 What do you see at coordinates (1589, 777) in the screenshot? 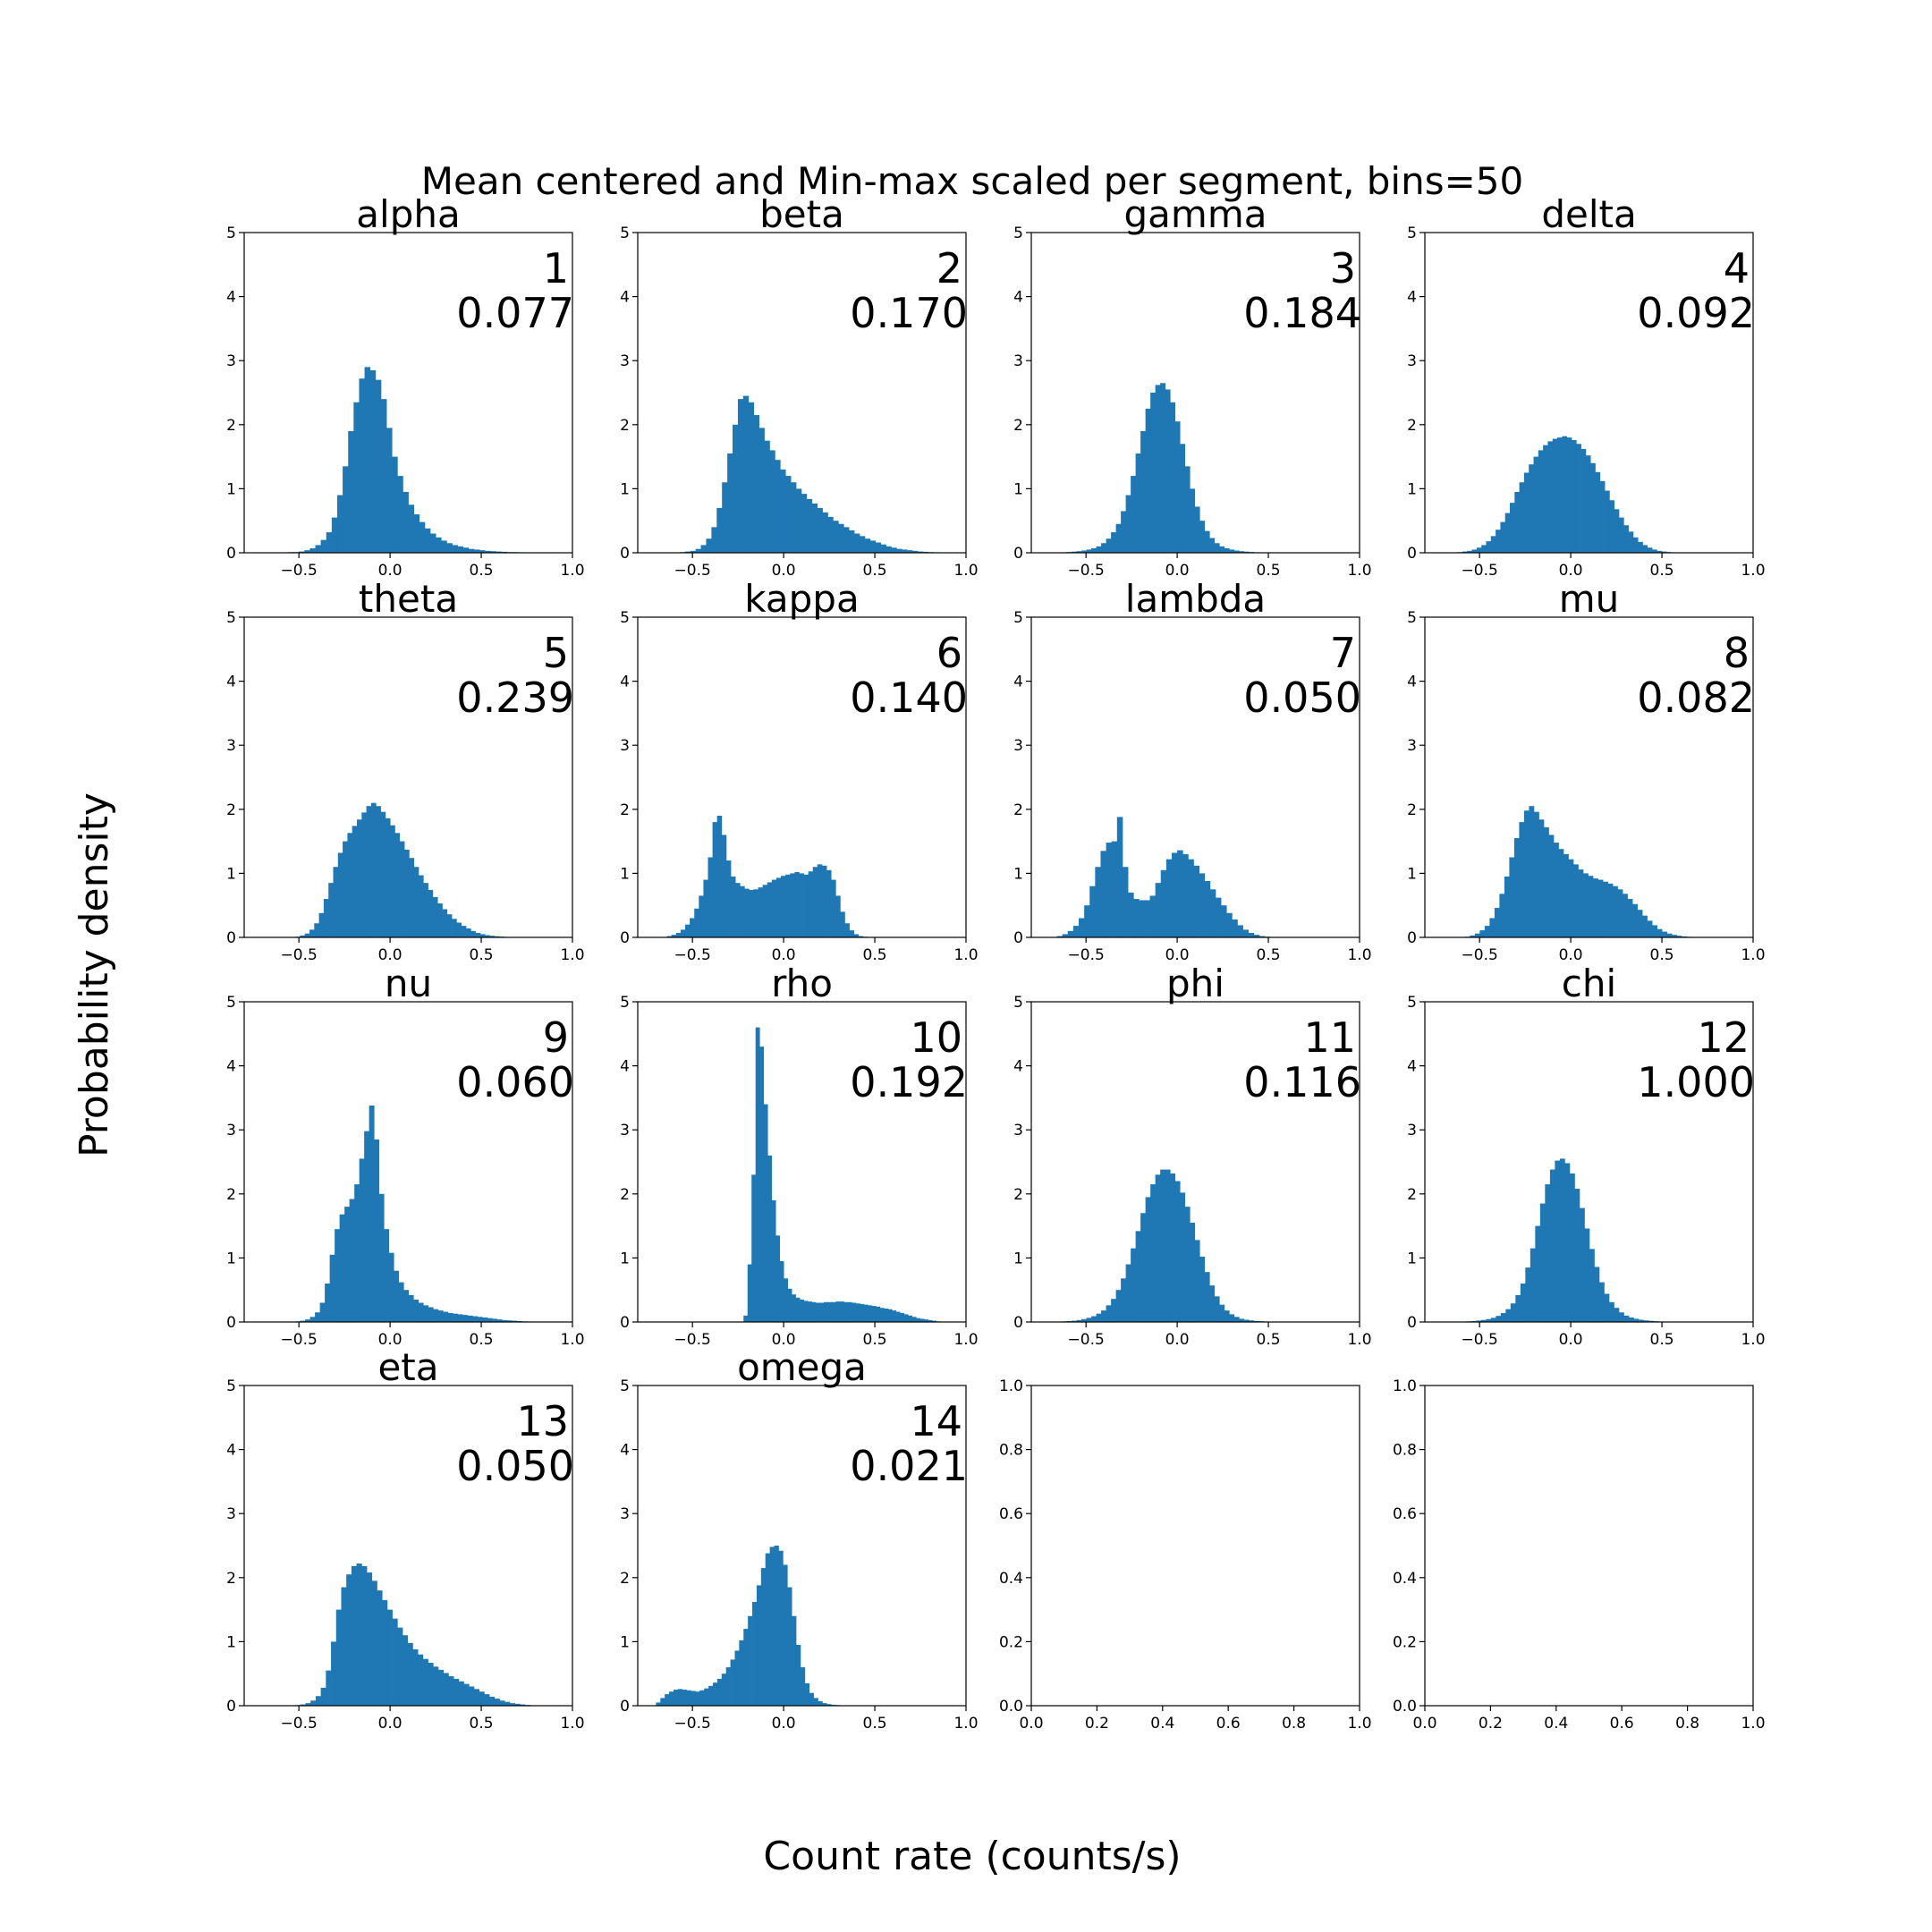
I see `axes-frame` at bounding box center [1589, 777].